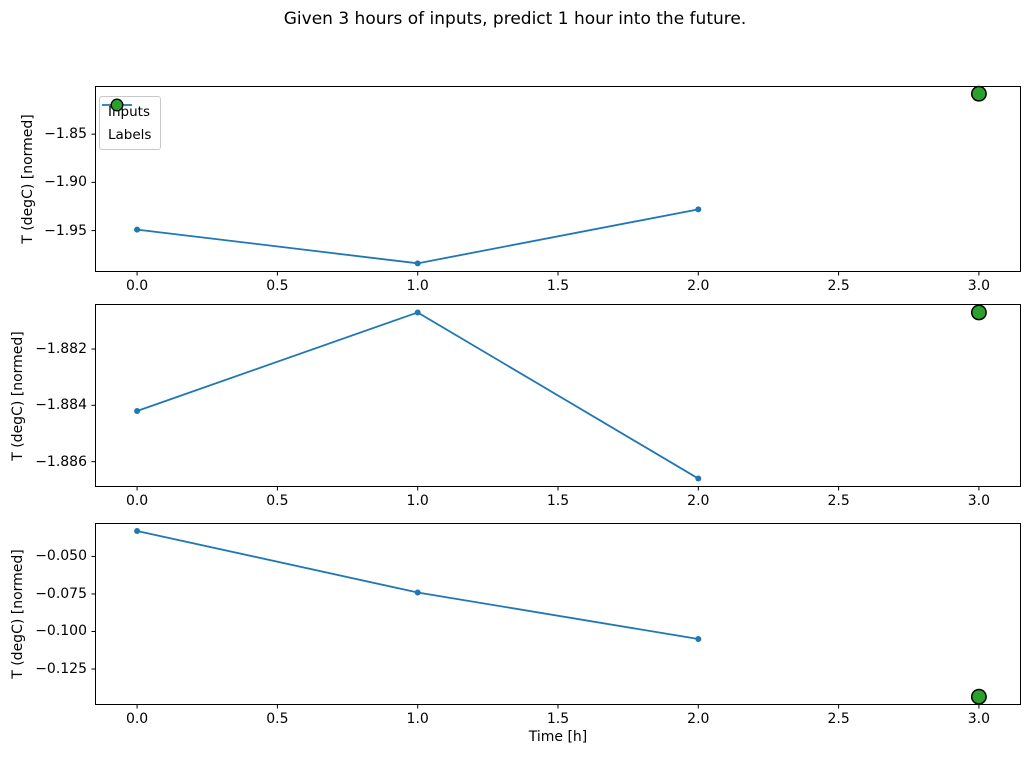 The height and width of the screenshot is (759, 1030). I want to click on y-tick-label: −1.85, so click(65, 134).